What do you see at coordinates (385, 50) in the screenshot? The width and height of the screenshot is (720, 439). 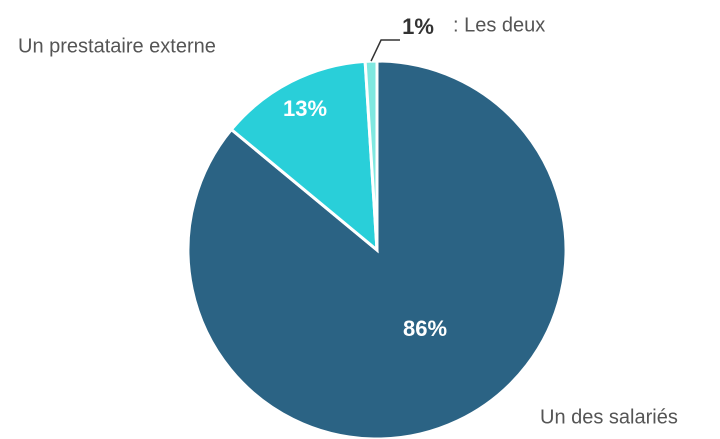 I see `leader-line` at bounding box center [385, 50].